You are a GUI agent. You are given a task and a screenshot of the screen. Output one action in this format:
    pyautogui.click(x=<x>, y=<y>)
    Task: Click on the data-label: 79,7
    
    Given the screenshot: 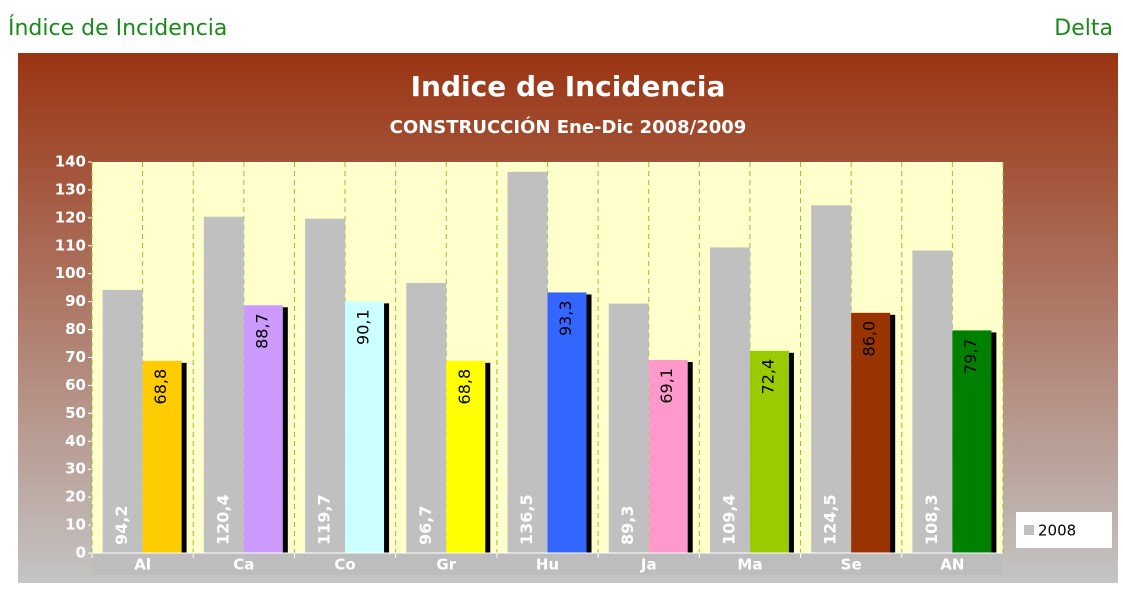 What is the action you would take?
    pyautogui.click(x=970, y=356)
    